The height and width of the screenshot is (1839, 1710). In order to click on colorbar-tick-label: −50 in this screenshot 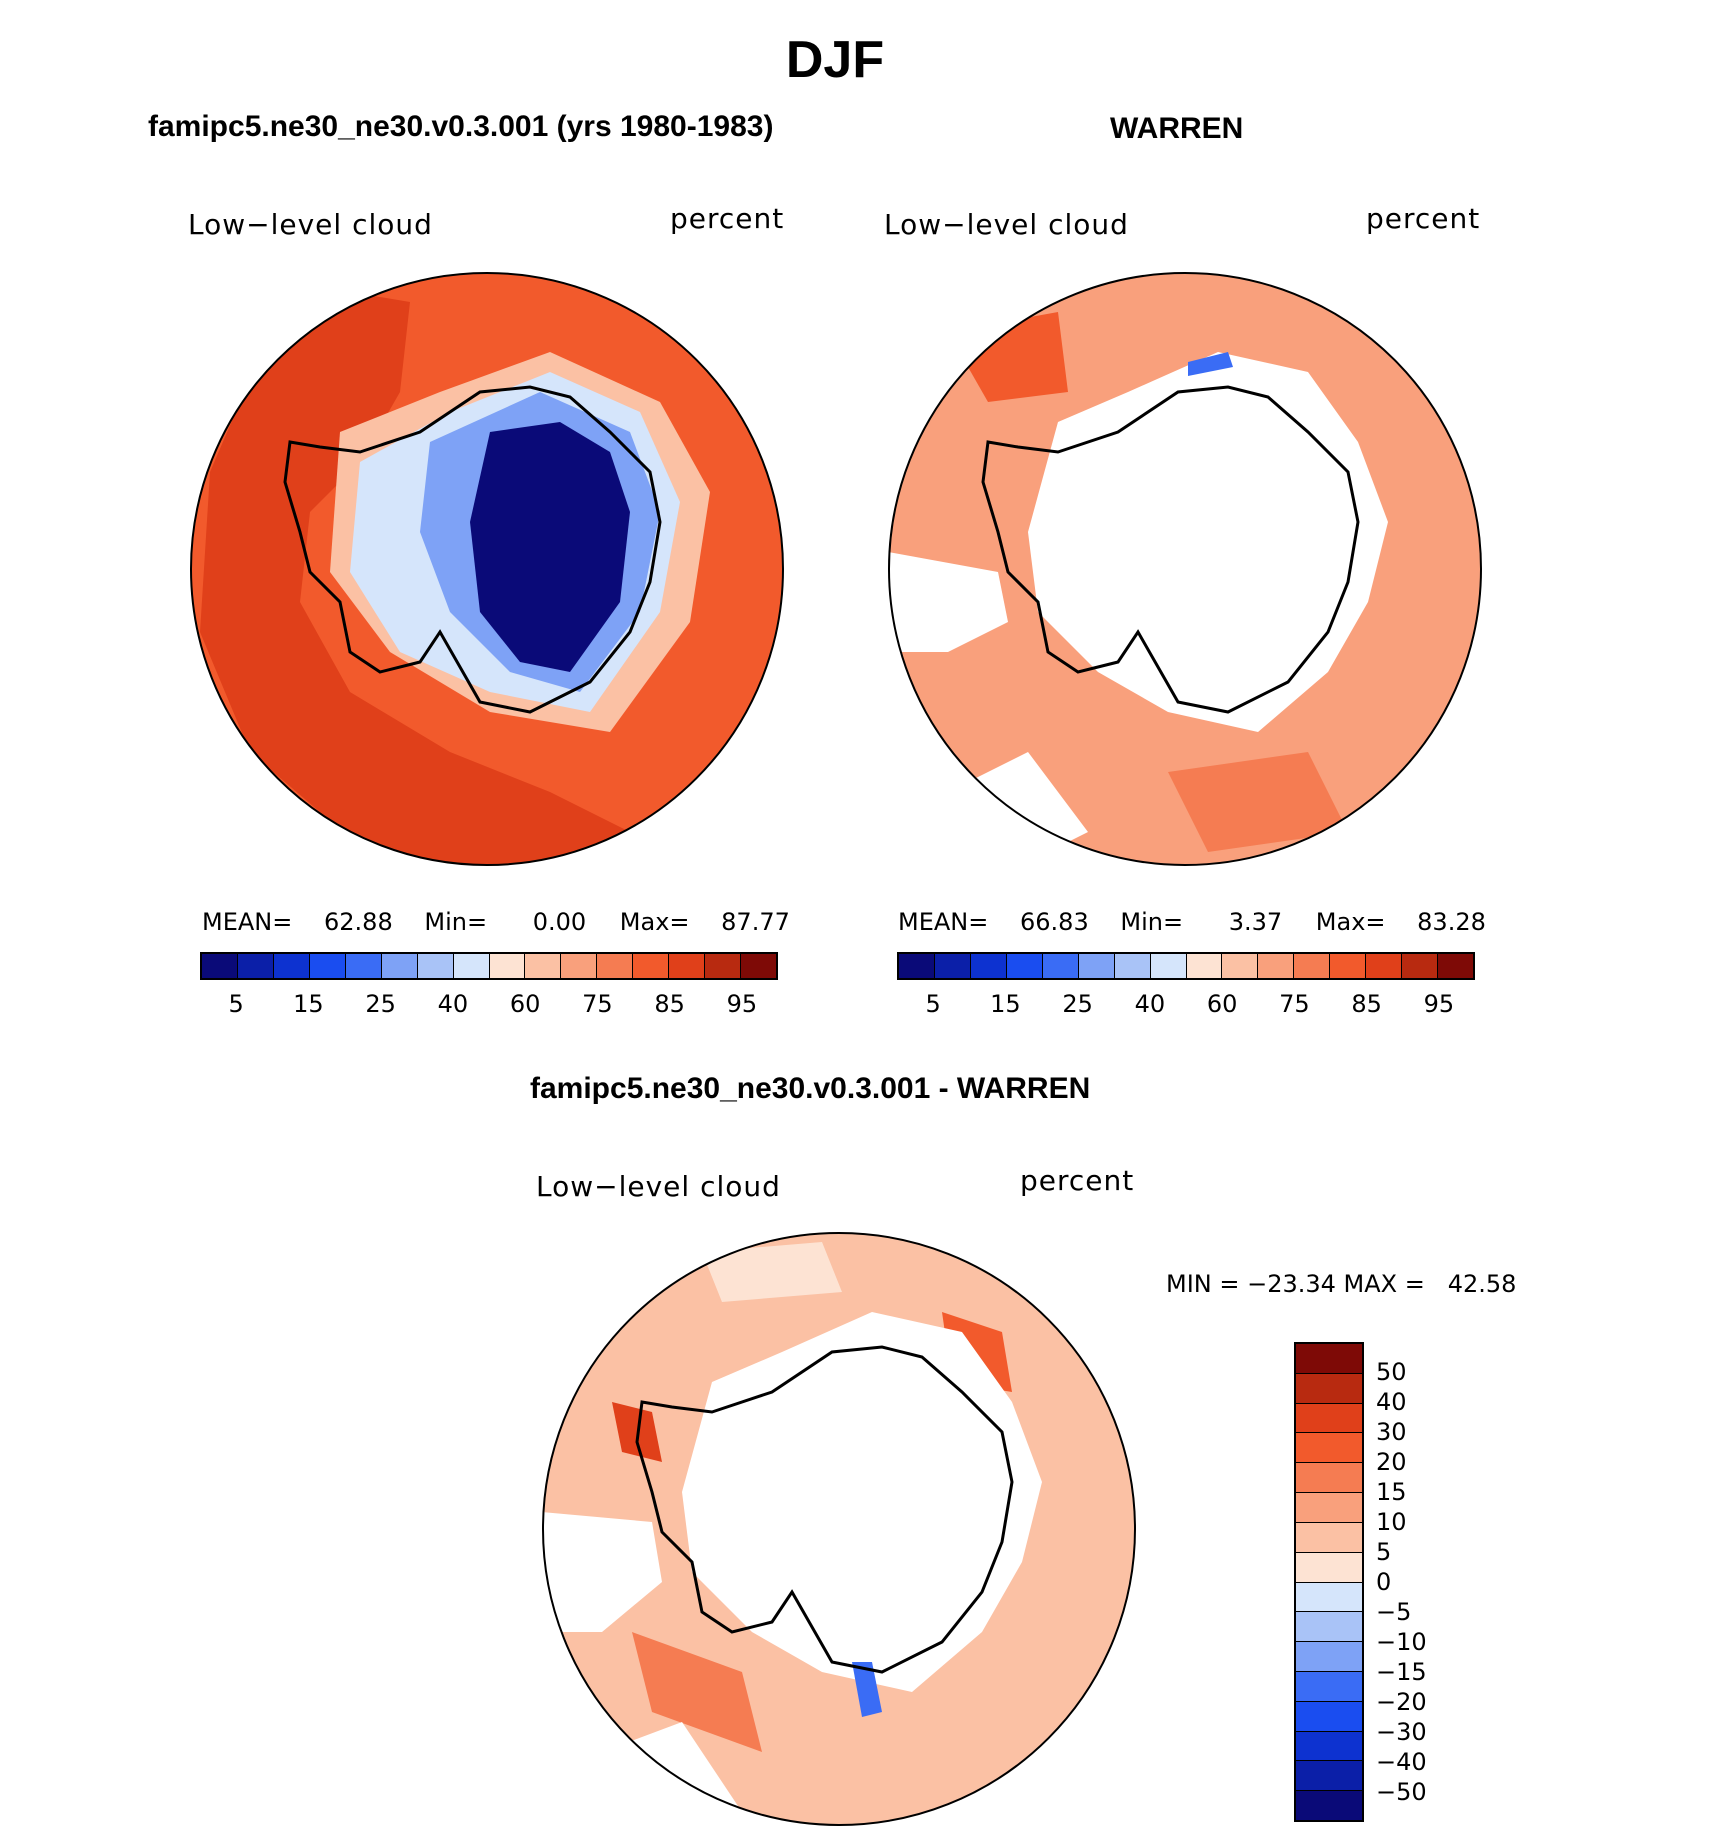, I will do `click(1401, 1792)`.